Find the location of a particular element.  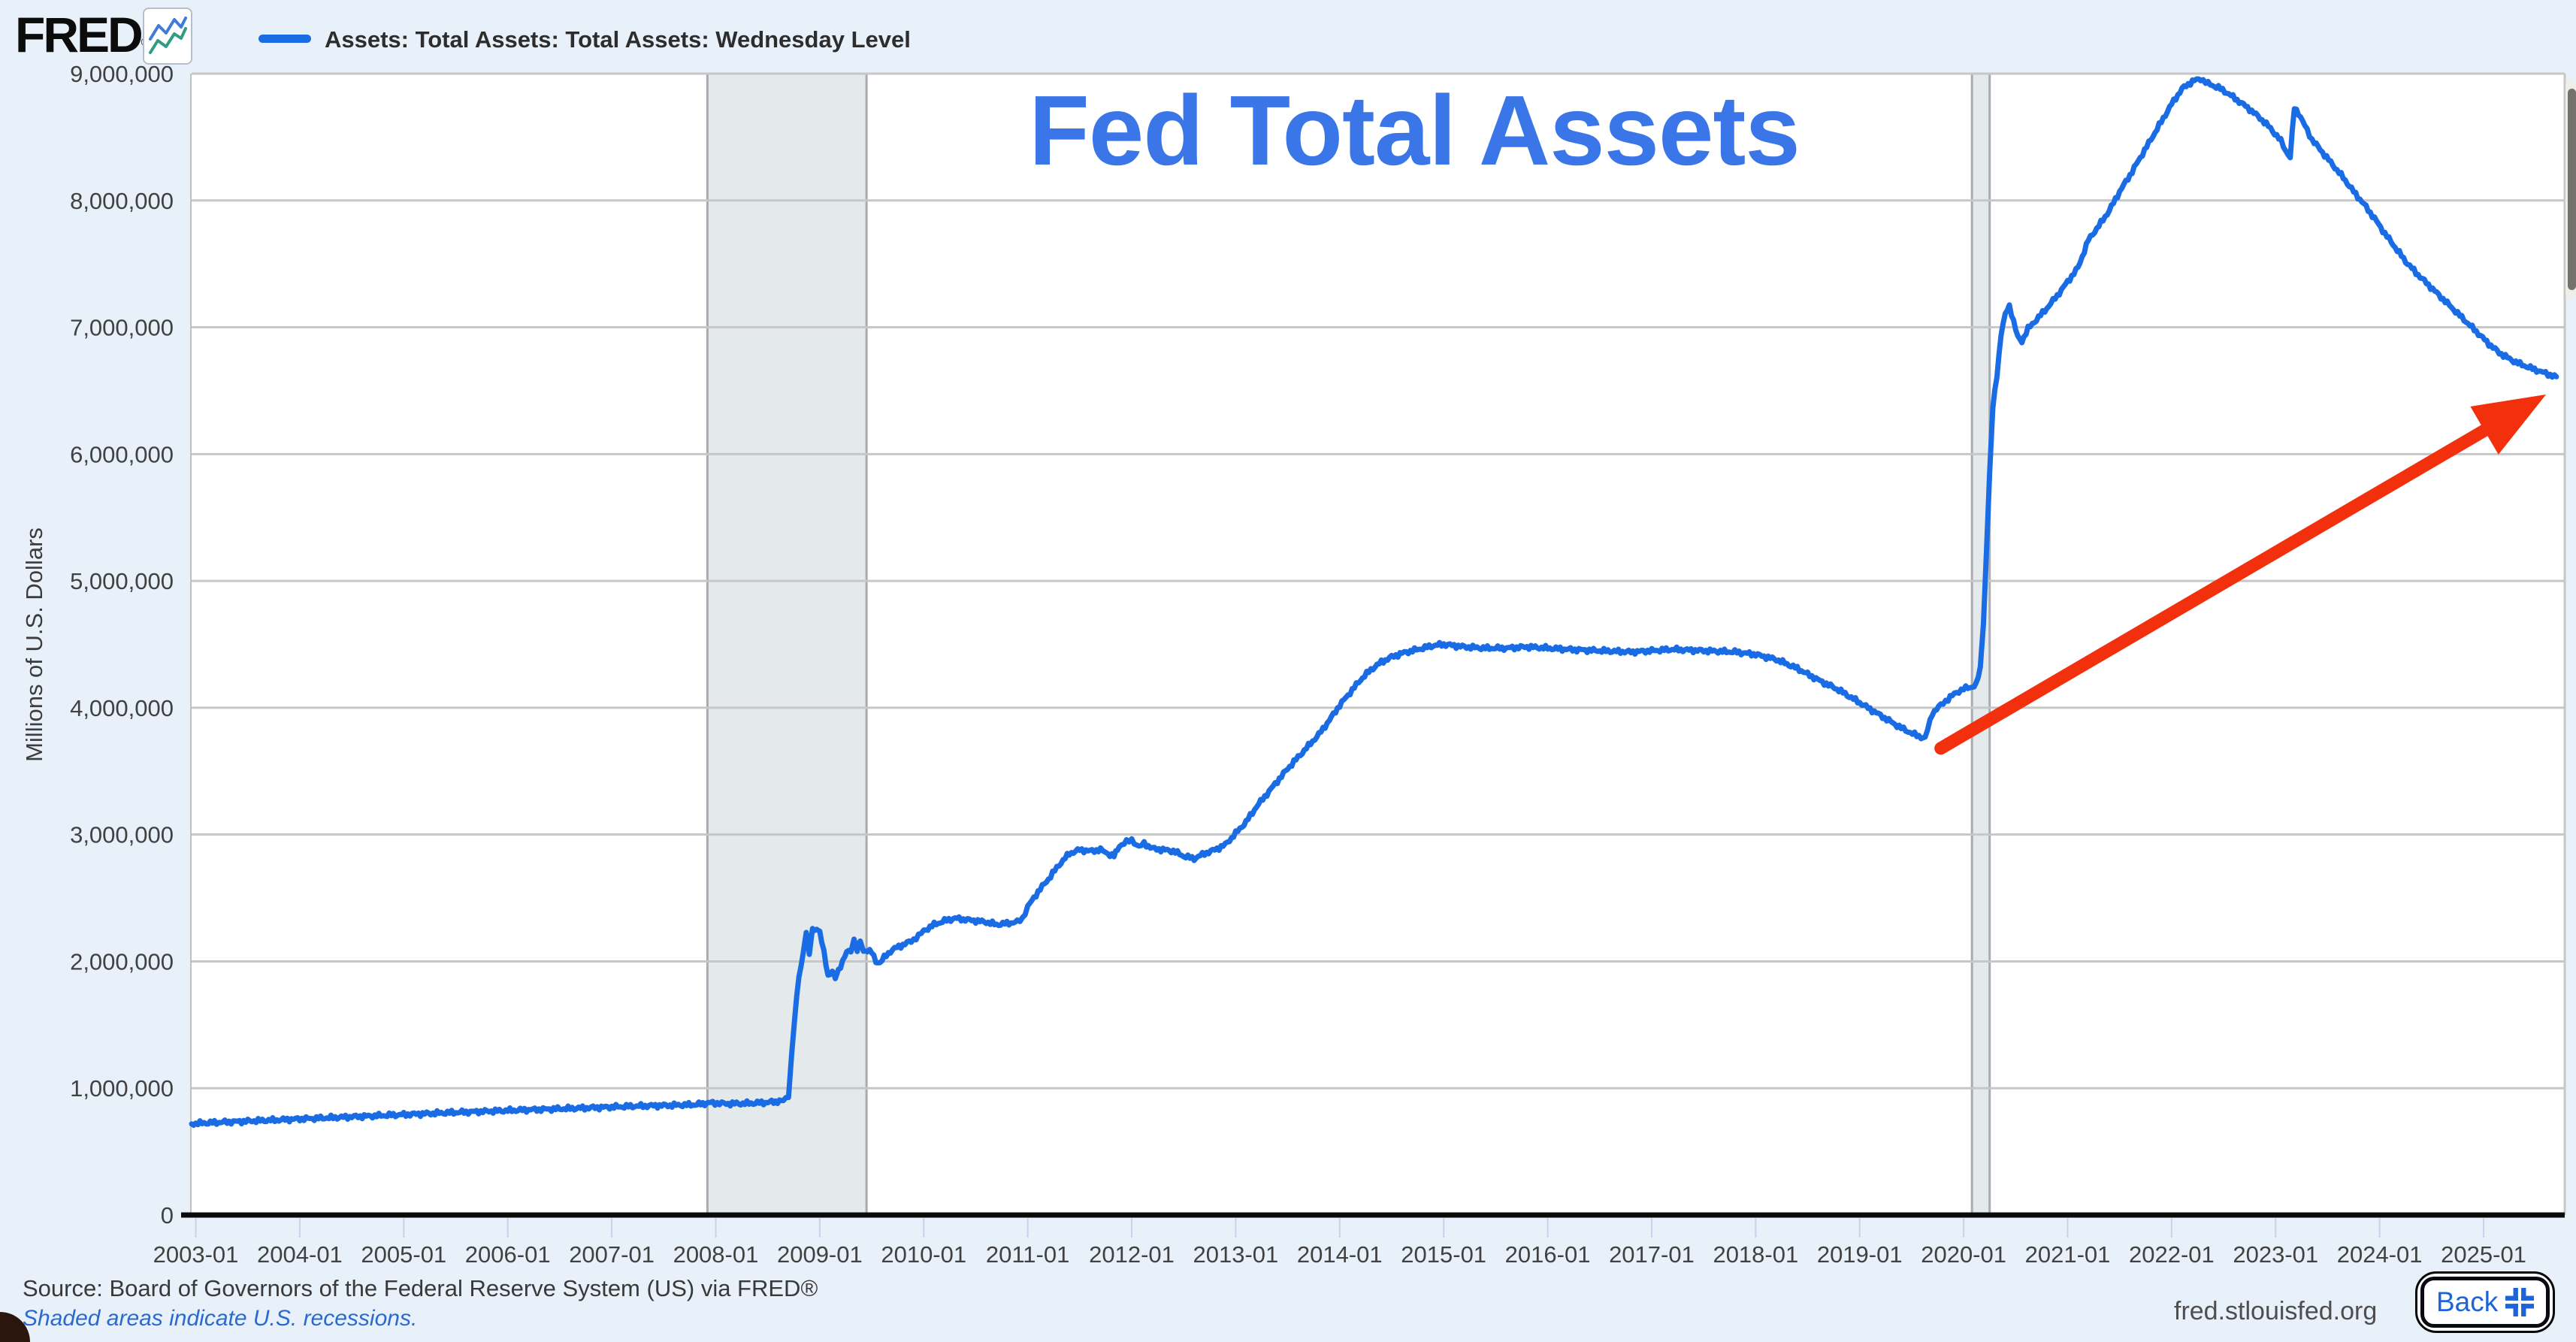

x-tick-label: 2013-01 is located at coordinates (1236, 1254).